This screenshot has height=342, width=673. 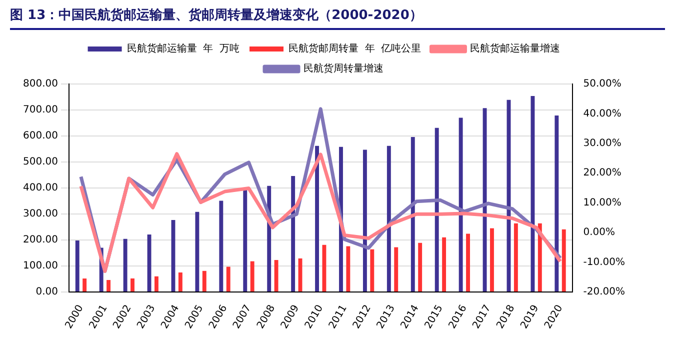 I want to click on y-tick-label: 0.00, so click(x=47, y=292).